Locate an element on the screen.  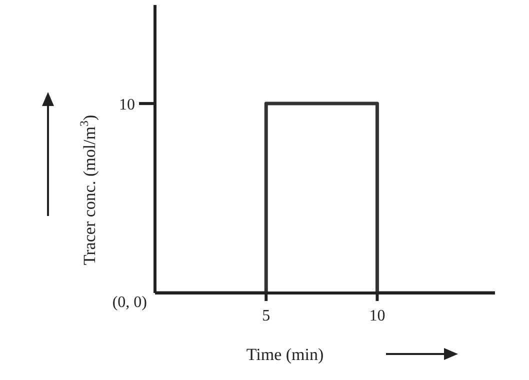
text: 10 is located at coordinates (127, 105).